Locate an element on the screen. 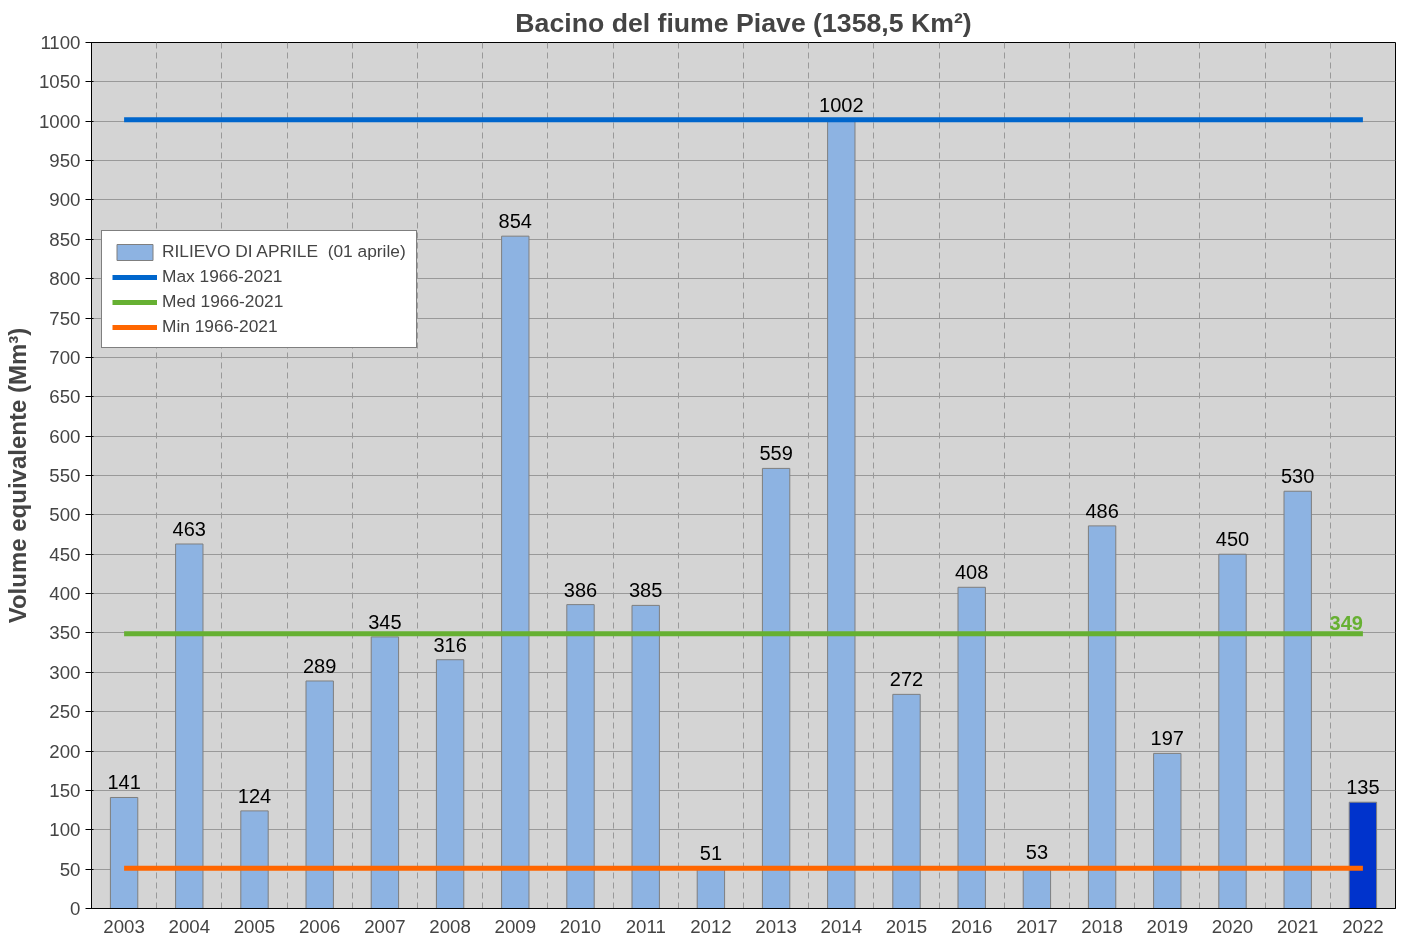  data-label: 530 is located at coordinates (1298, 476).